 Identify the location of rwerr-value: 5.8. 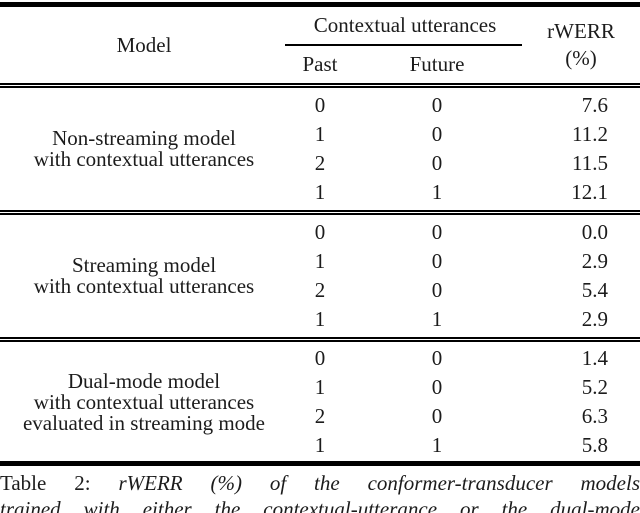
(594, 445).